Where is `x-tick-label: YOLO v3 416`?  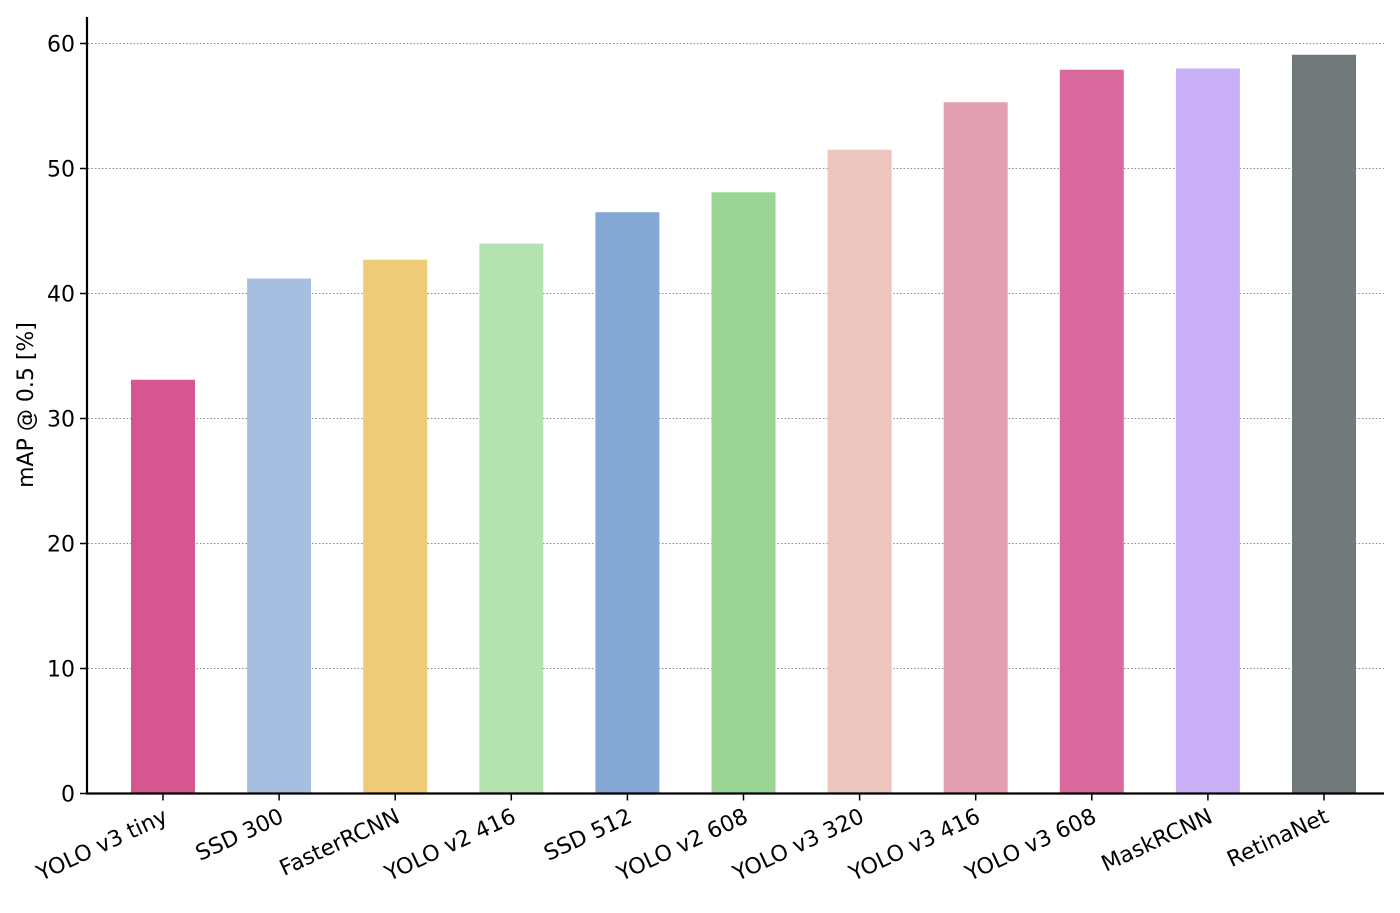
x-tick-label: YOLO v3 416 is located at coordinates (915, 845).